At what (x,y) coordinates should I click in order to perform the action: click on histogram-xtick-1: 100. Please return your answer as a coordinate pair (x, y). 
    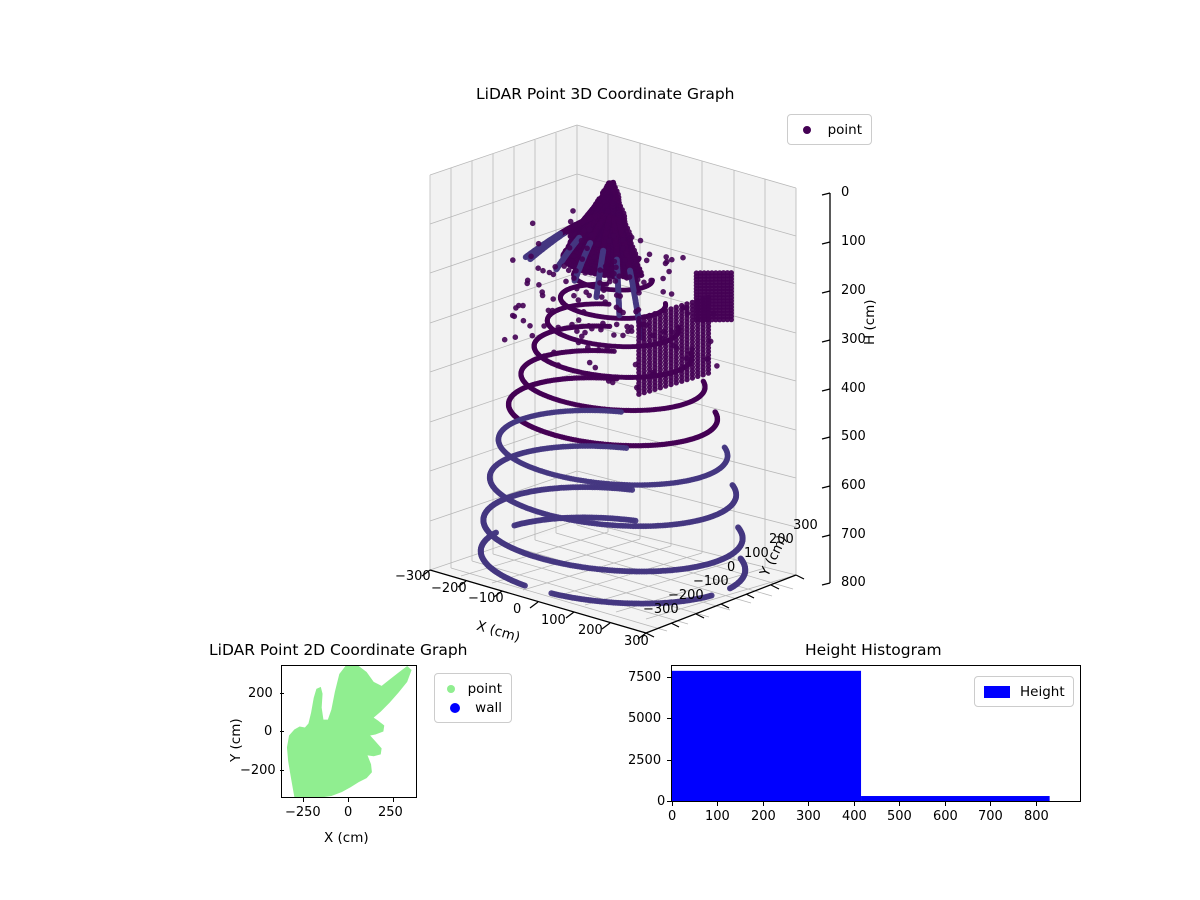
    Looking at the image, I should click on (717, 816).